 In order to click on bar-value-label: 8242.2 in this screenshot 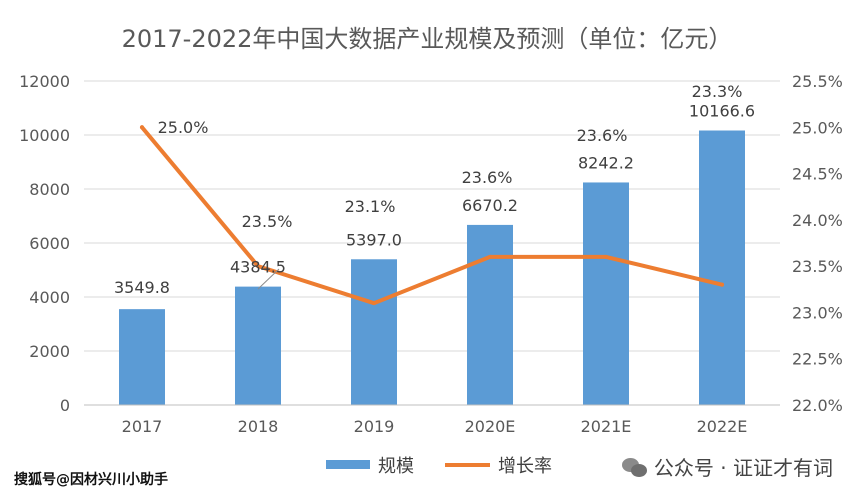, I will do `click(606, 162)`.